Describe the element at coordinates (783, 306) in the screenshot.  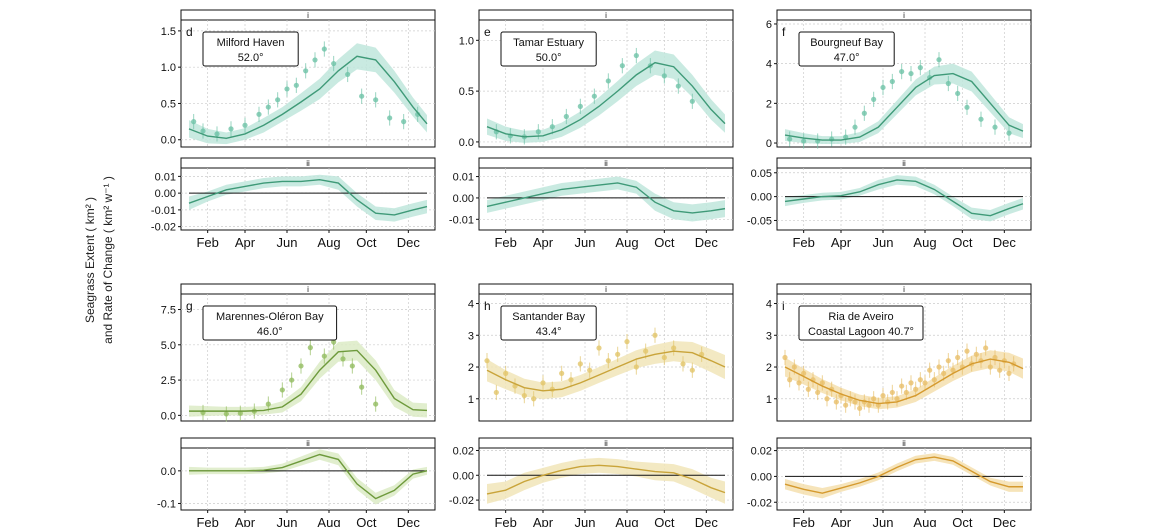
I see `panel-letter: i` at that location.